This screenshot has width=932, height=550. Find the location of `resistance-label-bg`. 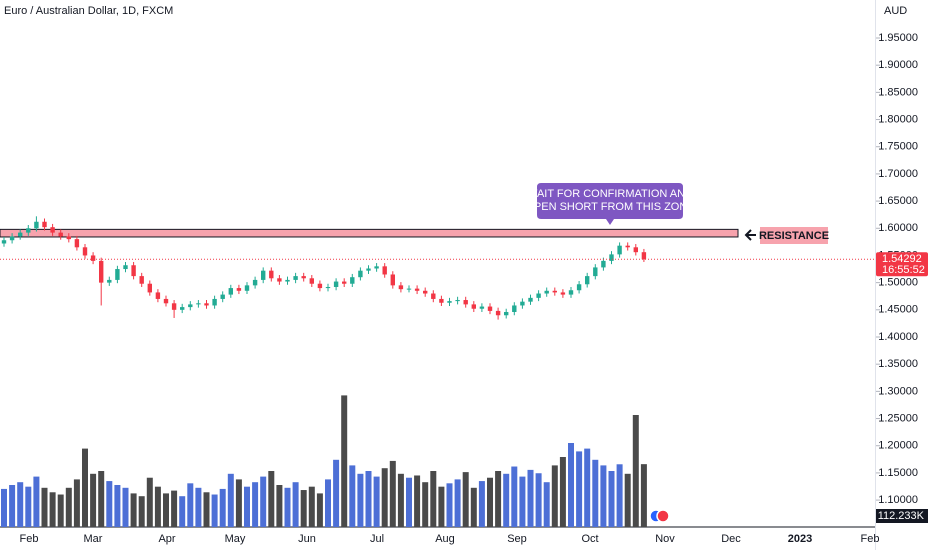

resistance-label-bg is located at coordinates (794, 235).